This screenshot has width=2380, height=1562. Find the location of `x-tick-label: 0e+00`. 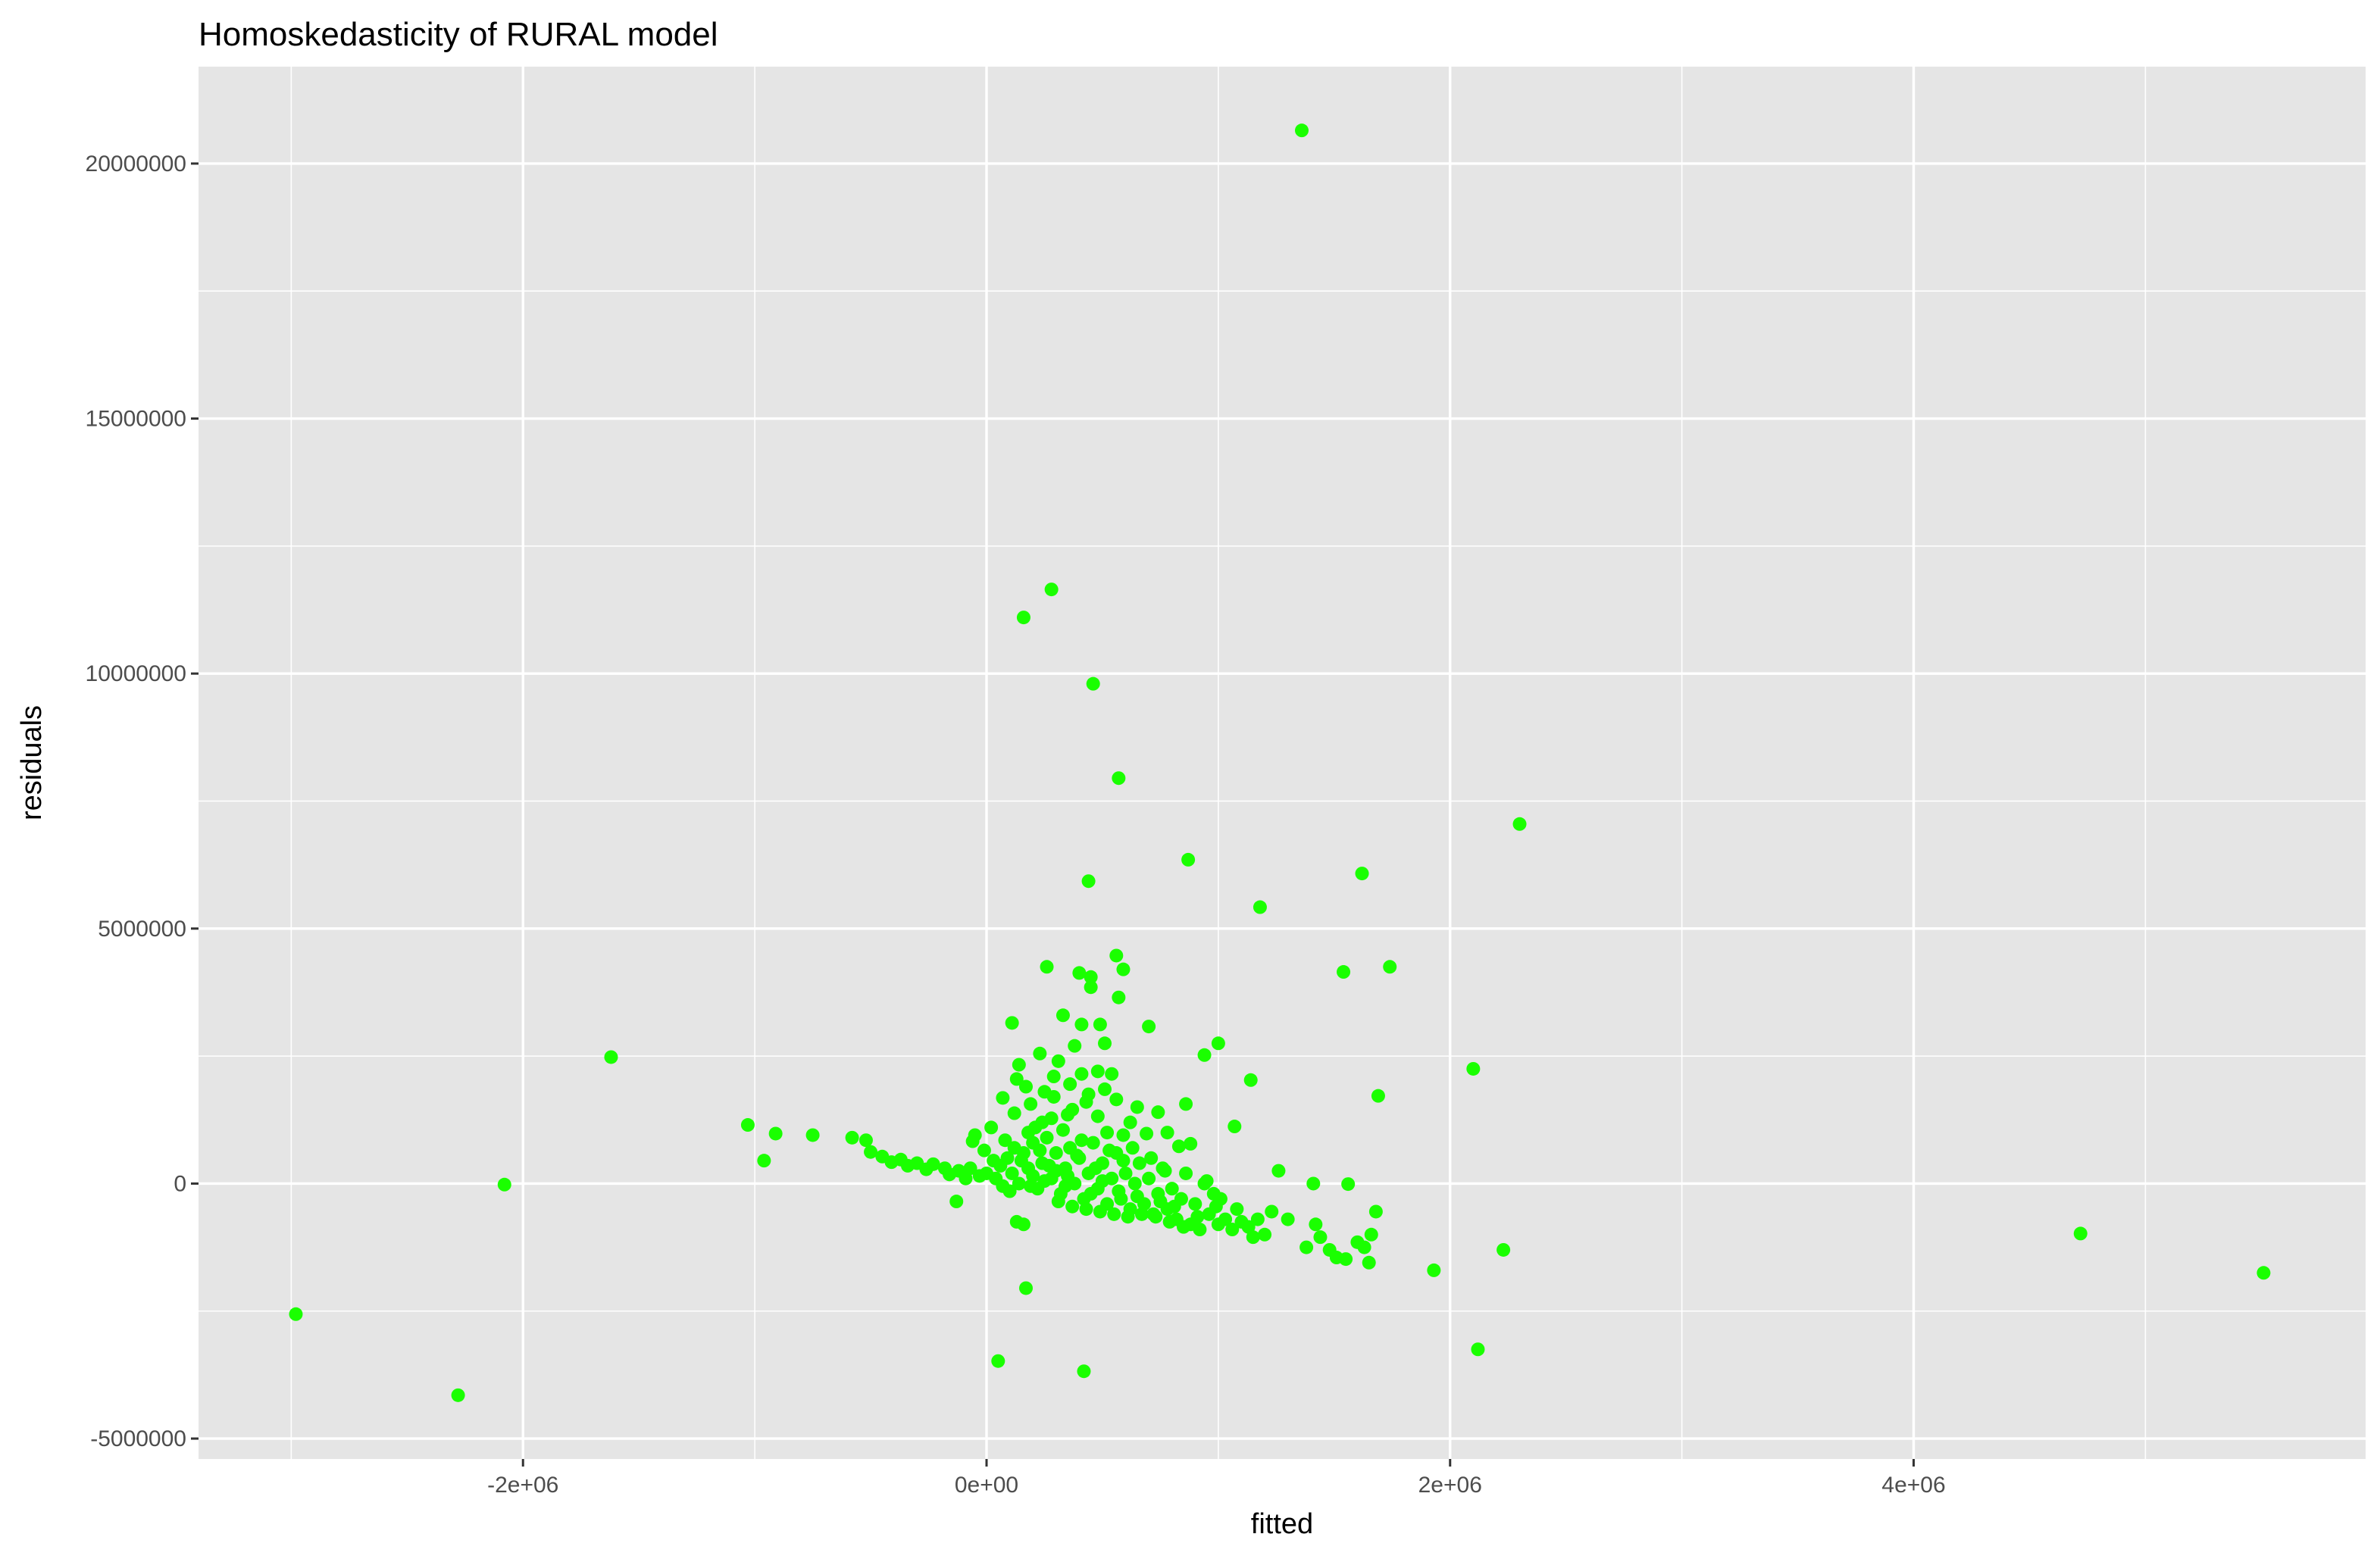

x-tick-label: 0e+00 is located at coordinates (986, 1485).